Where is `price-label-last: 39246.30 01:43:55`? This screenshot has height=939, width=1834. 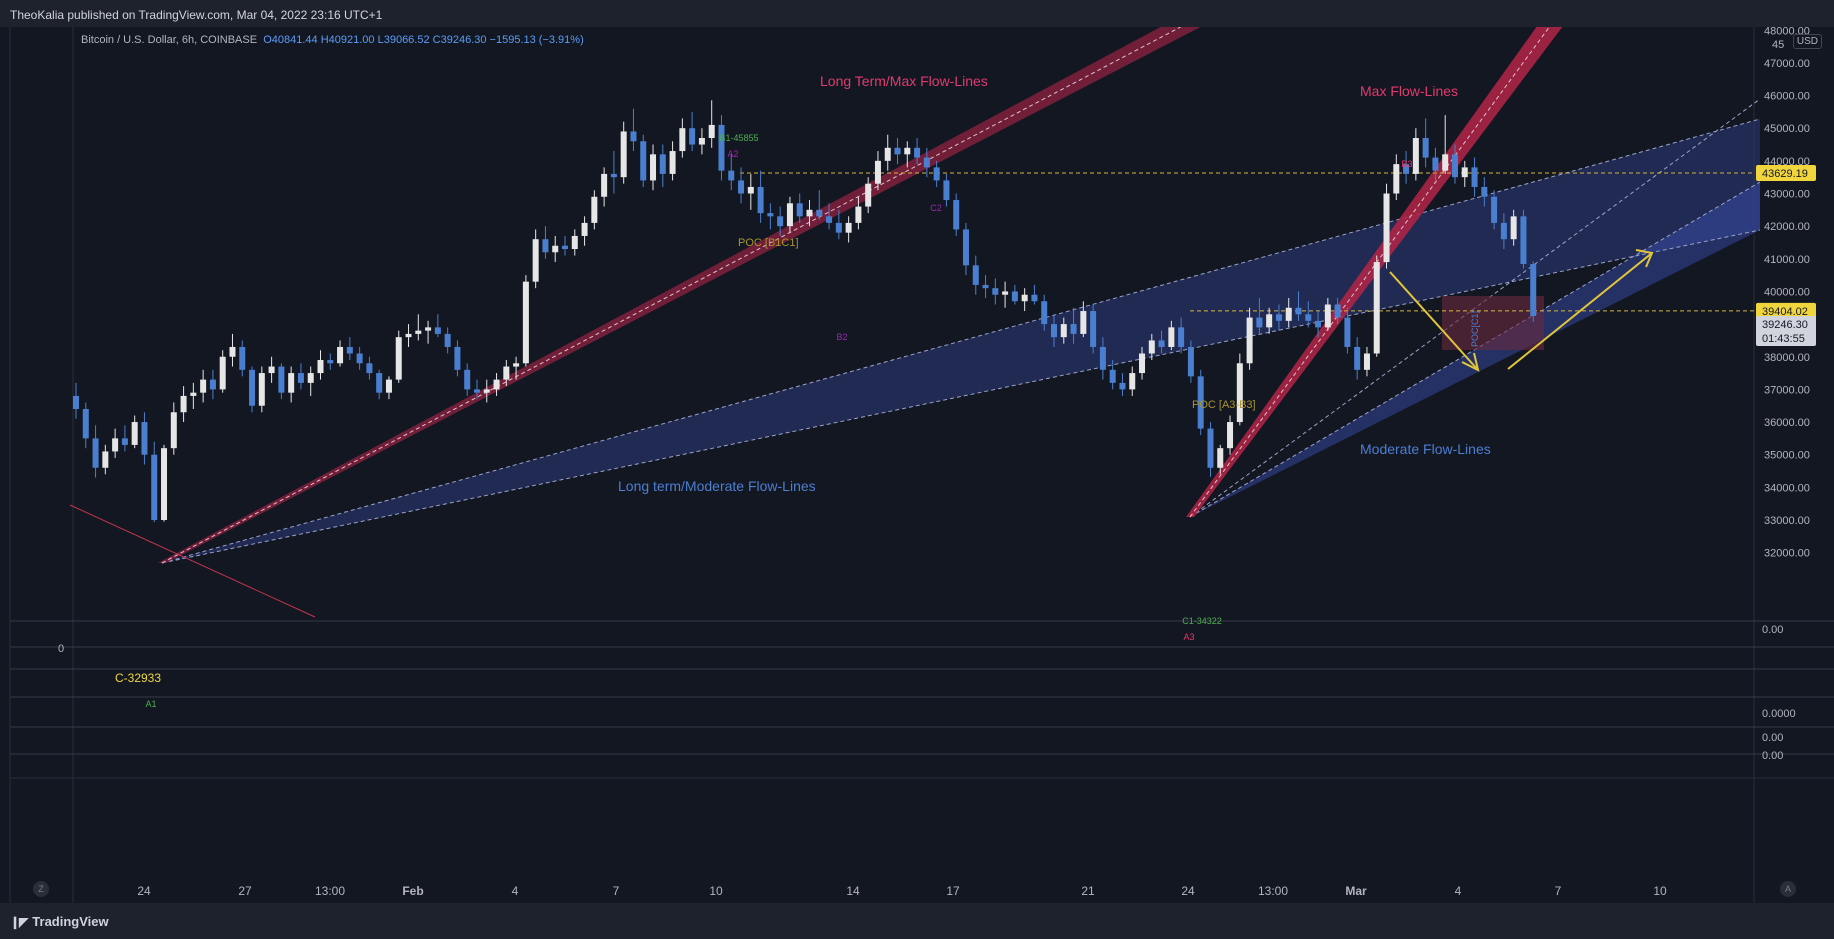
price-label-last: 39246.30 01:43:55 is located at coordinates (1786, 331).